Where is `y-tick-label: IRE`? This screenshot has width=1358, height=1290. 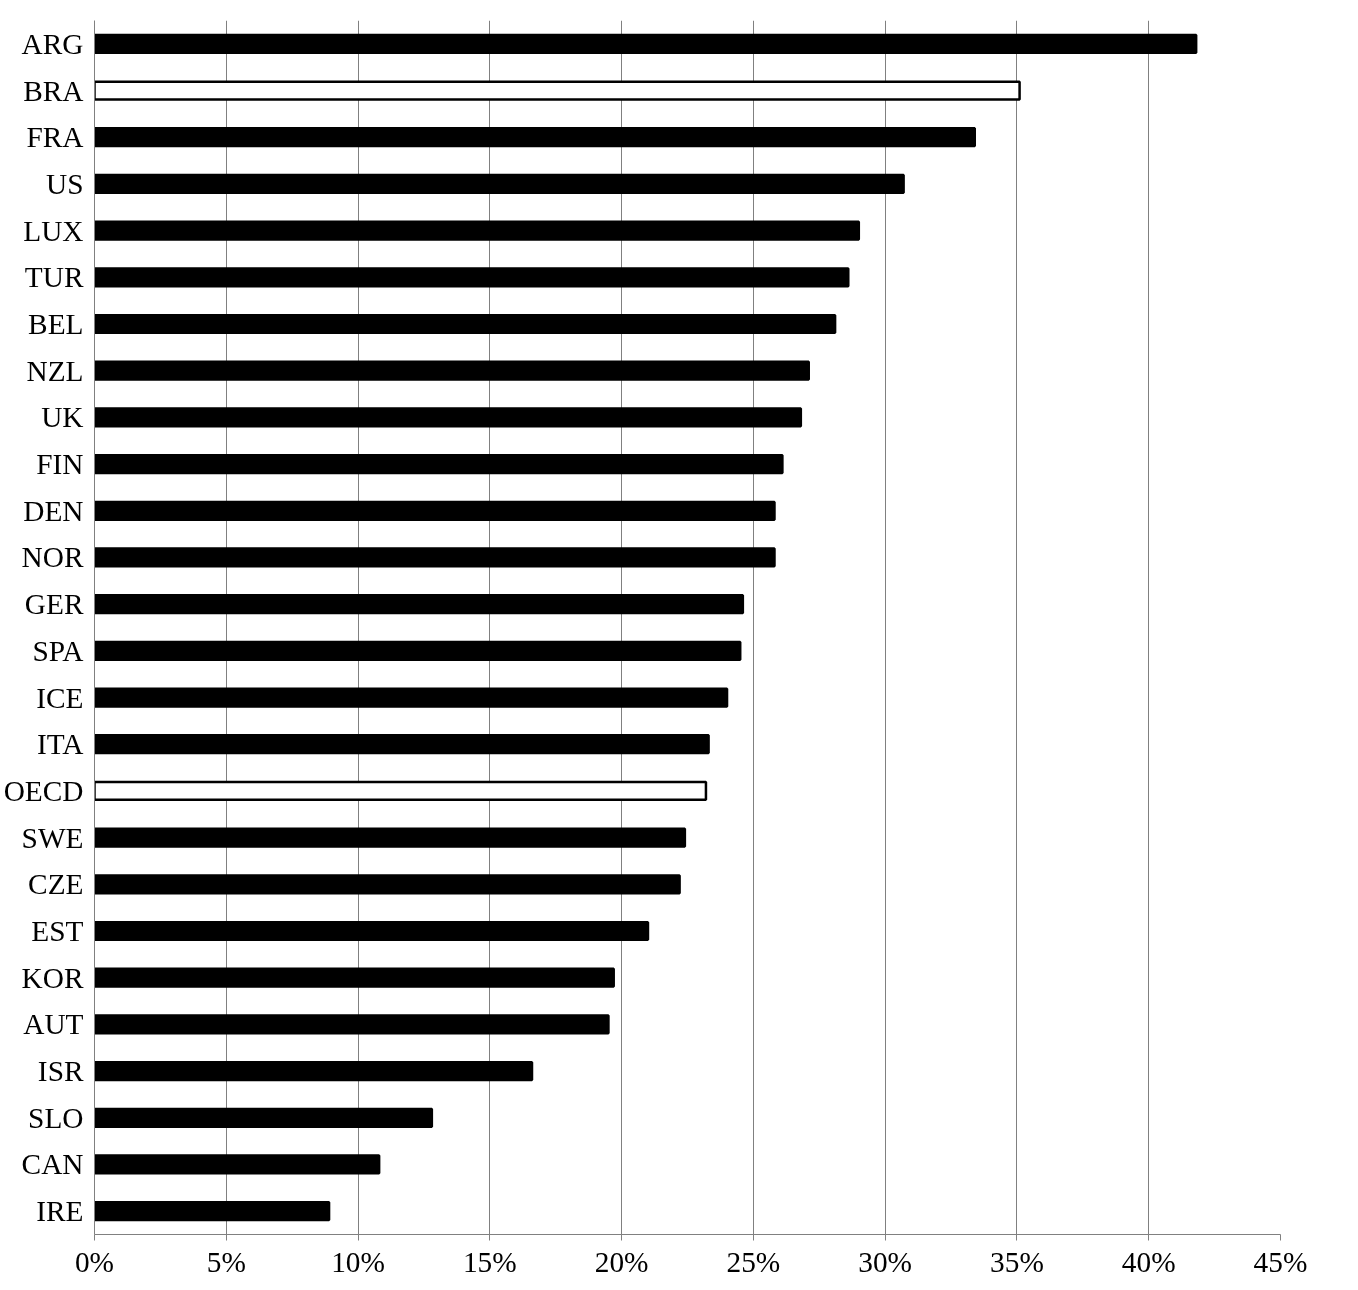 y-tick-label: IRE is located at coordinates (60, 1211).